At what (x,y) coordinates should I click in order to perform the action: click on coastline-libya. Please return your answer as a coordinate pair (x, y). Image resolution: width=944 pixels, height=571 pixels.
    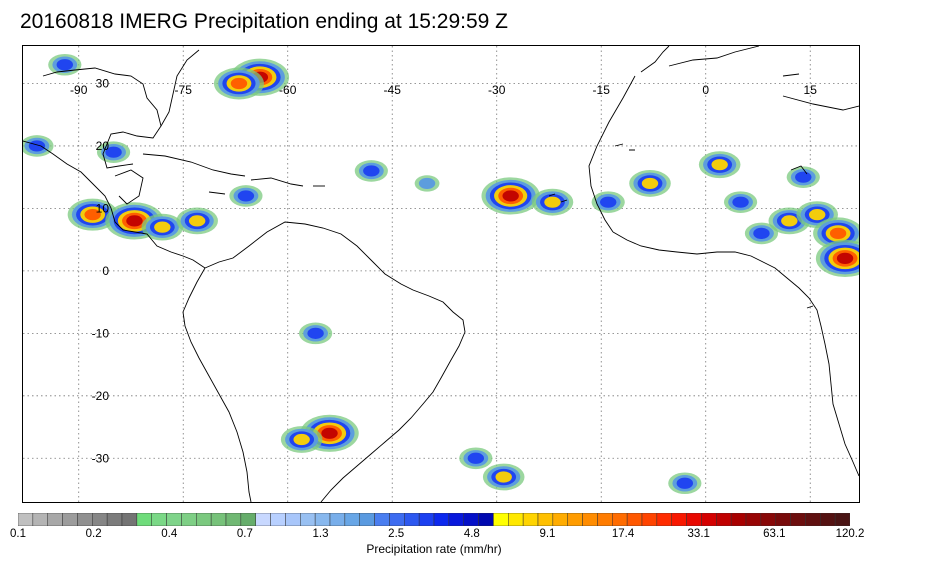
    Looking at the image, I should click on (820, 103).